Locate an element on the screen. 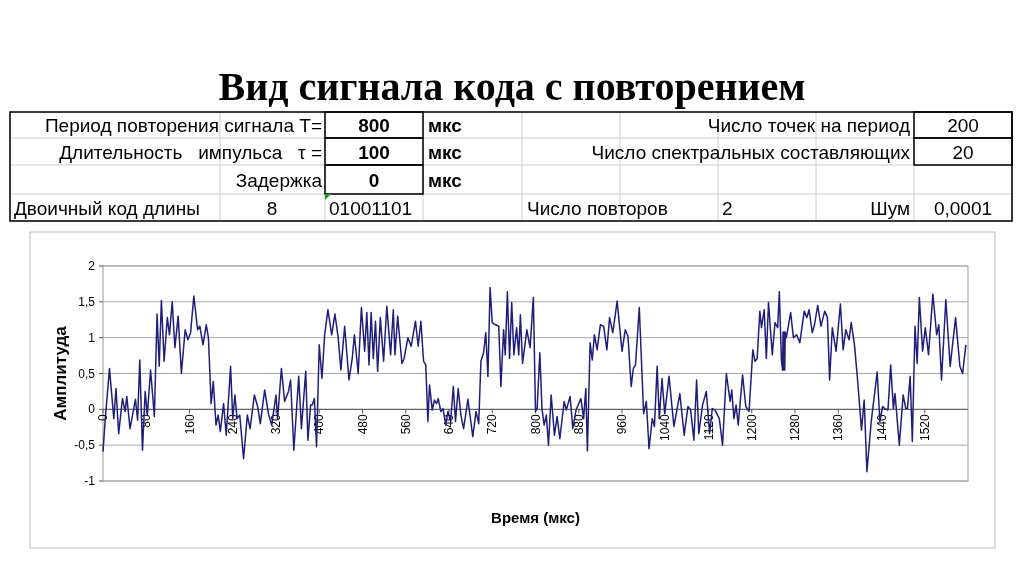  y-tick-label: 0 is located at coordinates (92, 409).